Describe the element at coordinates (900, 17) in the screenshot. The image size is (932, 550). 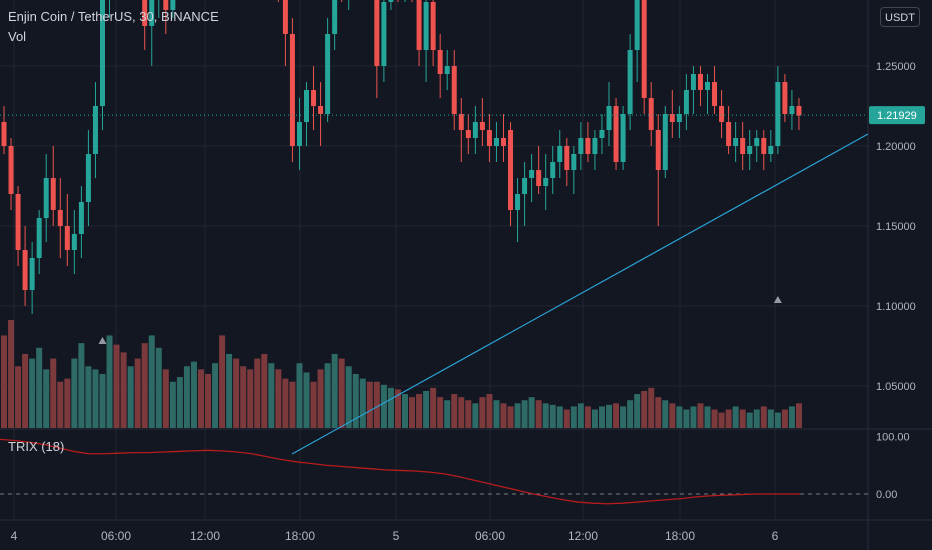
I see `currency-button: USDT` at that location.